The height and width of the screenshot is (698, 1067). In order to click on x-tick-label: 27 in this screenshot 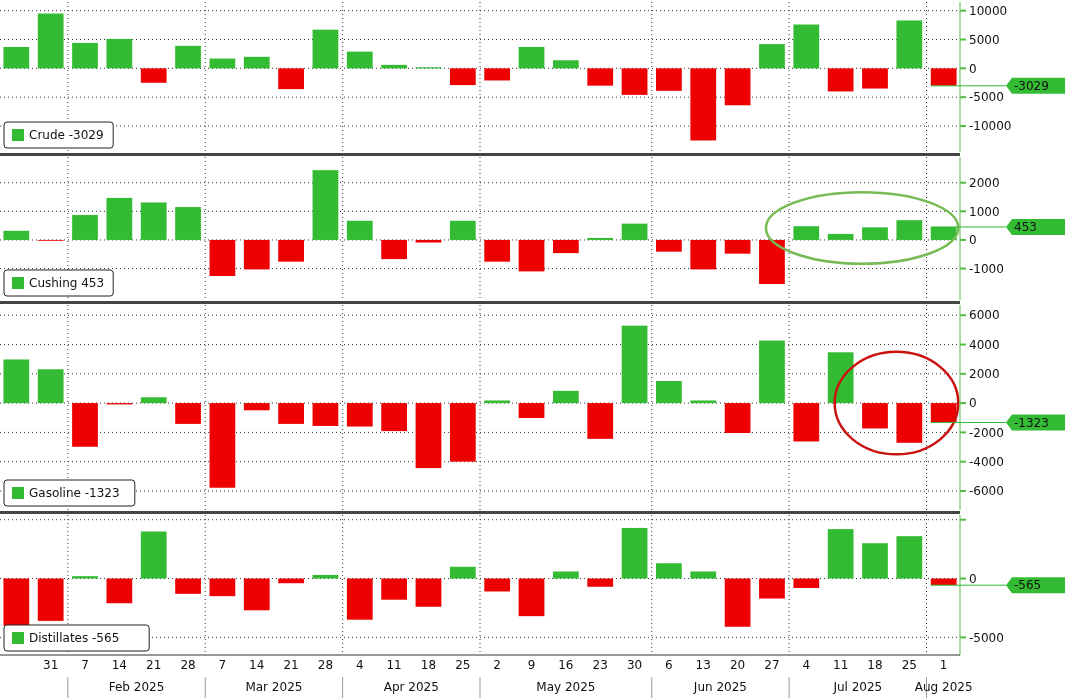, I will do `click(772, 665)`.